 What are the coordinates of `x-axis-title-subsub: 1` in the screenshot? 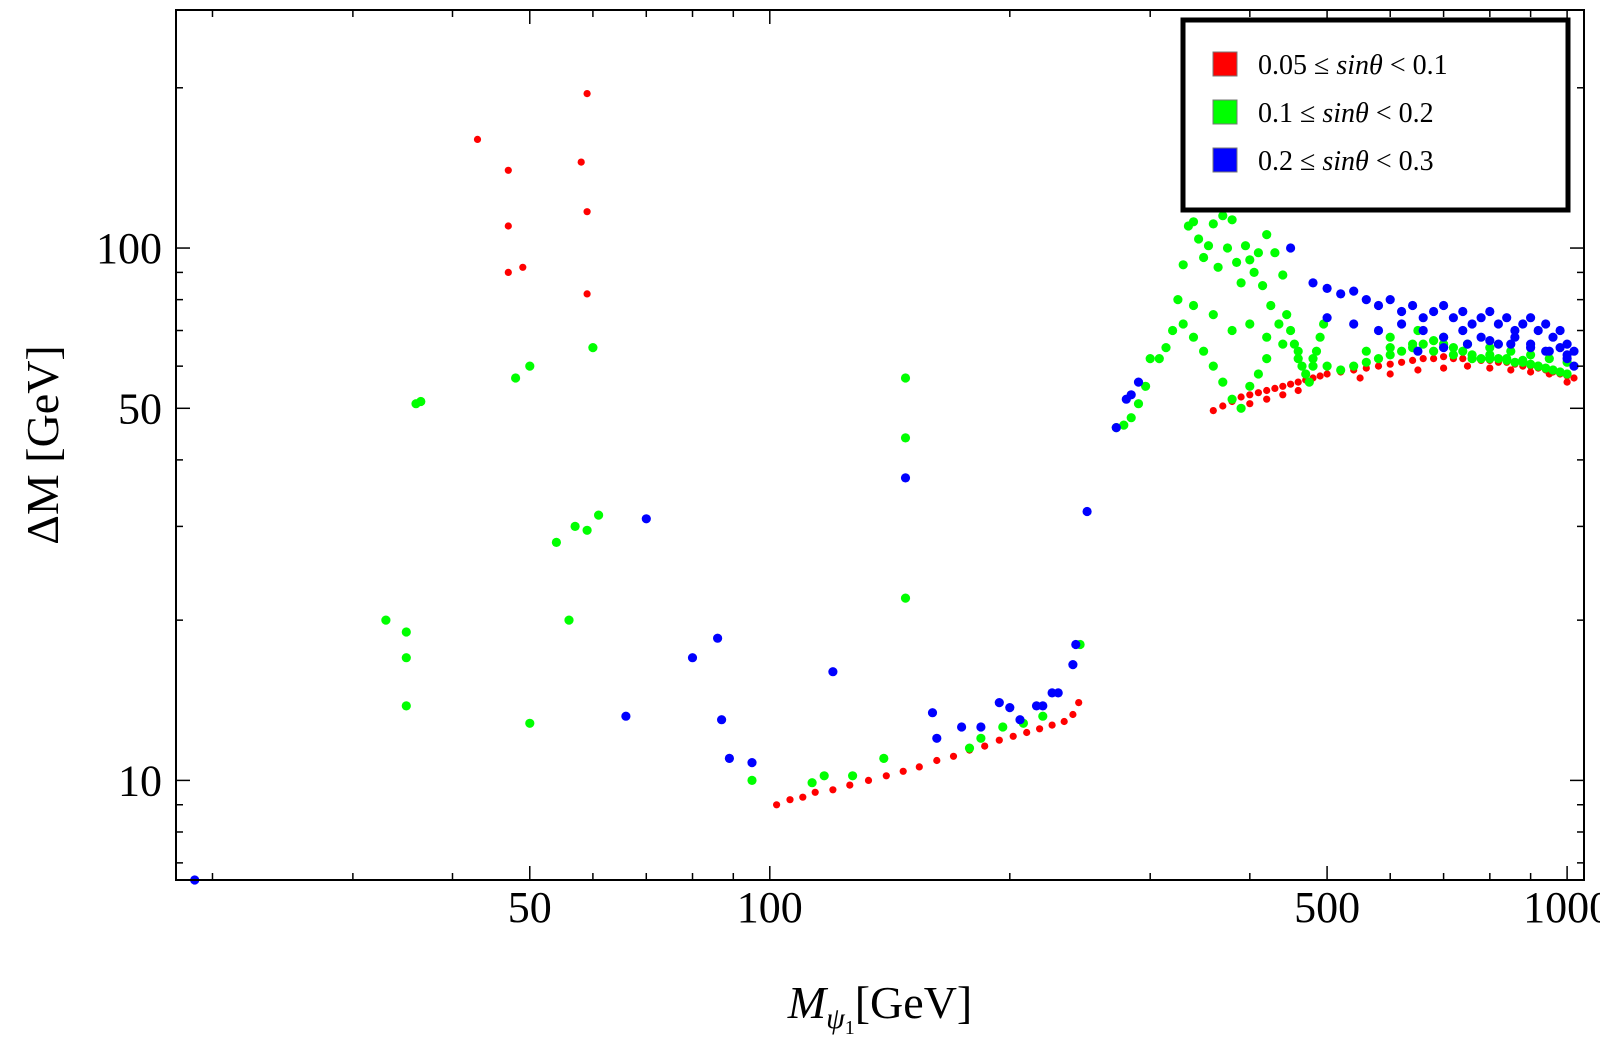 It's located at (850, 1026).